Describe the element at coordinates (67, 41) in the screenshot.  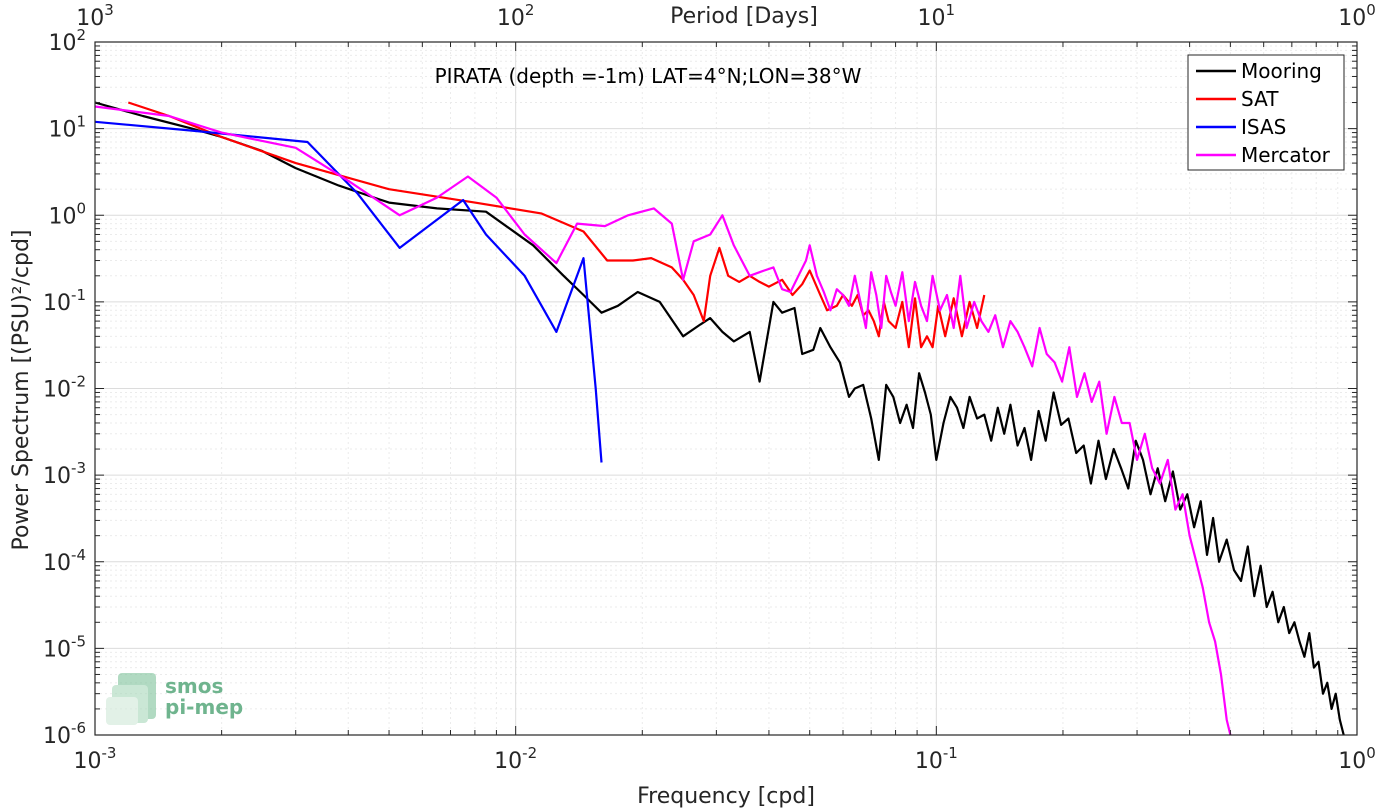
I see `y-tick-label: 10²` at that location.